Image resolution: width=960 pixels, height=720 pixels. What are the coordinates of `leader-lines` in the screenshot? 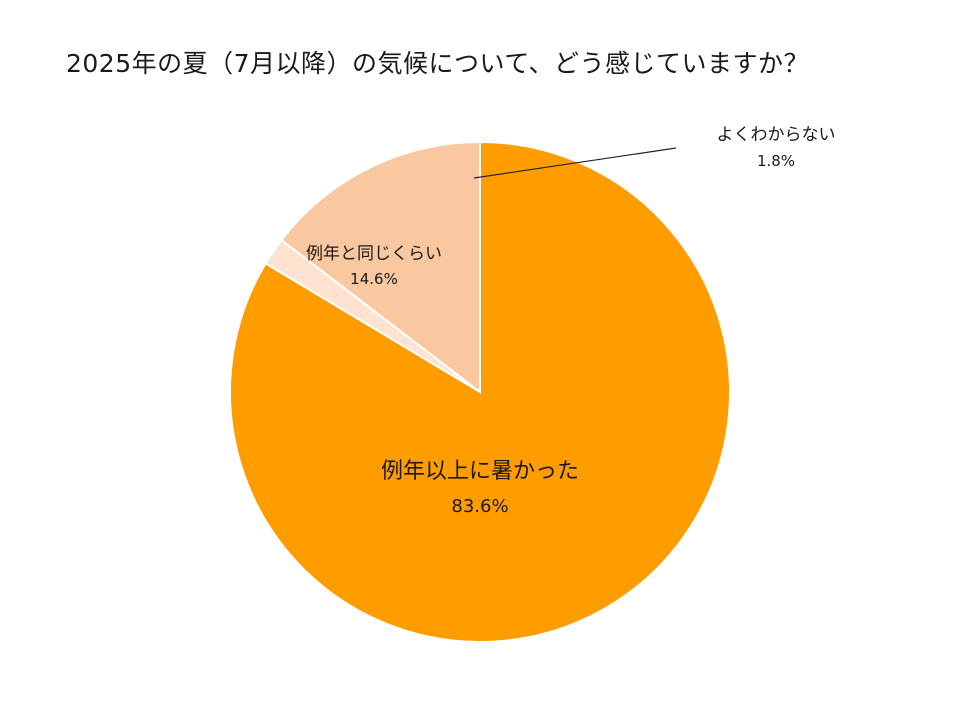 It's located at (575, 163).